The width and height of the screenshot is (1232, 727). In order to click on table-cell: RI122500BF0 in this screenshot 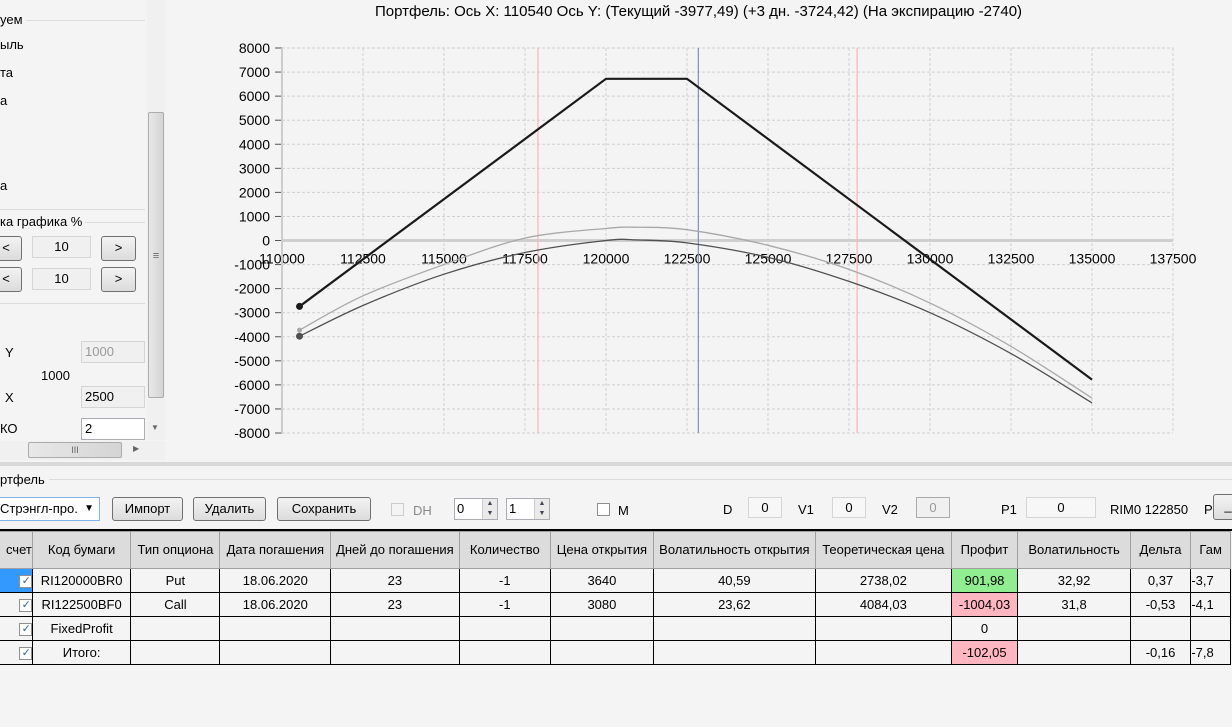, I will do `click(81, 604)`.